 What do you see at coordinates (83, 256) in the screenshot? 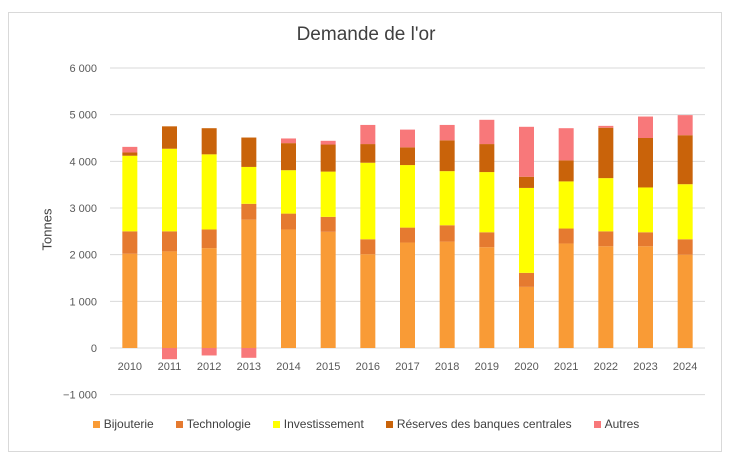
I see `y-tick-label: 2 000` at bounding box center [83, 256].